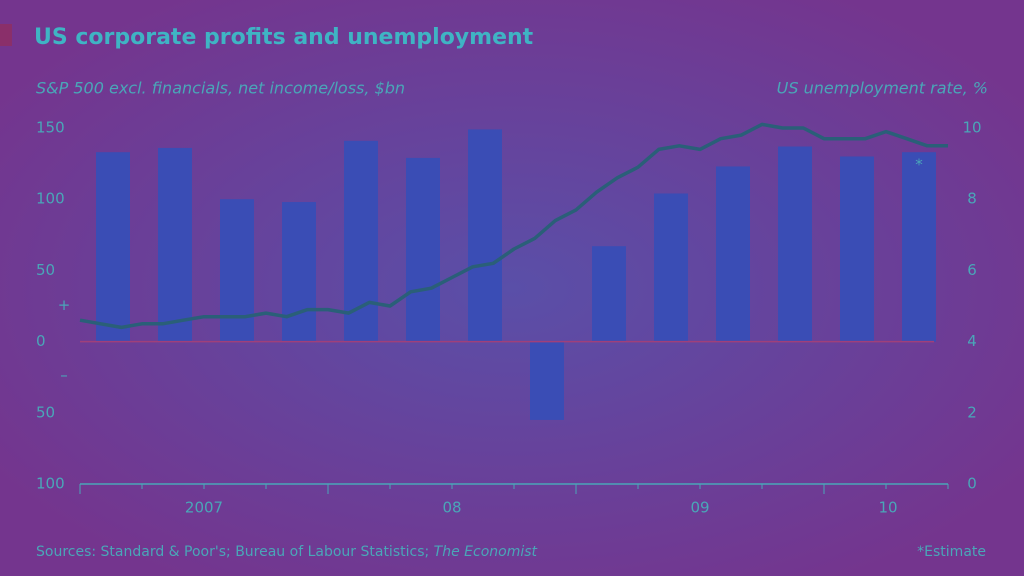  Describe the element at coordinates (972, 341) in the screenshot. I see `y2-tick-label: 4` at that location.